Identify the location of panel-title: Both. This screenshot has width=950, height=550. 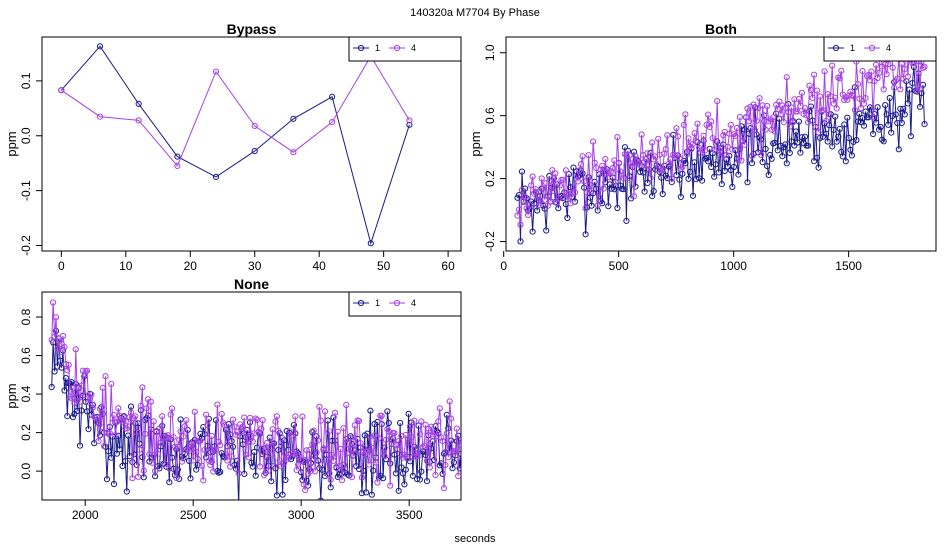
(721, 29).